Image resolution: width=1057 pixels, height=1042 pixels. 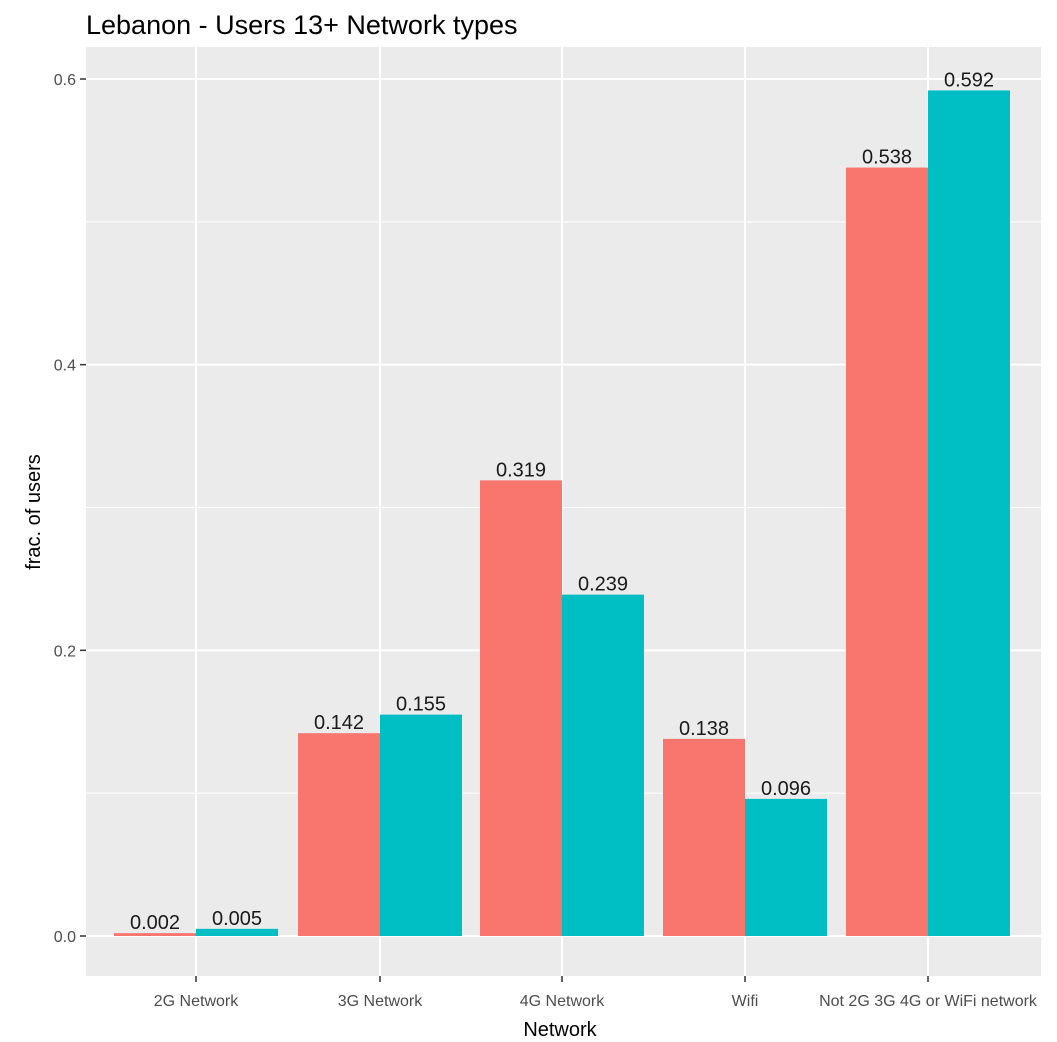 What do you see at coordinates (421, 705) in the screenshot?
I see `data-label: 0.155` at bounding box center [421, 705].